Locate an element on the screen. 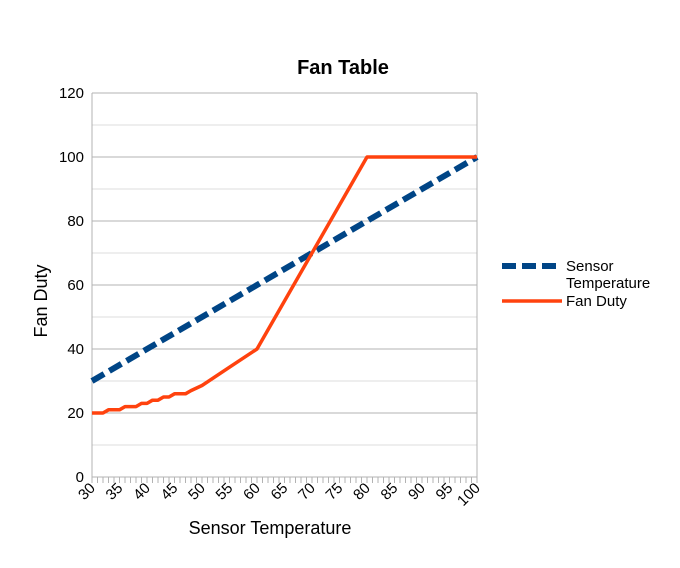 This screenshot has height=568, width=680. x-tick-label: 40 is located at coordinates (142, 492).